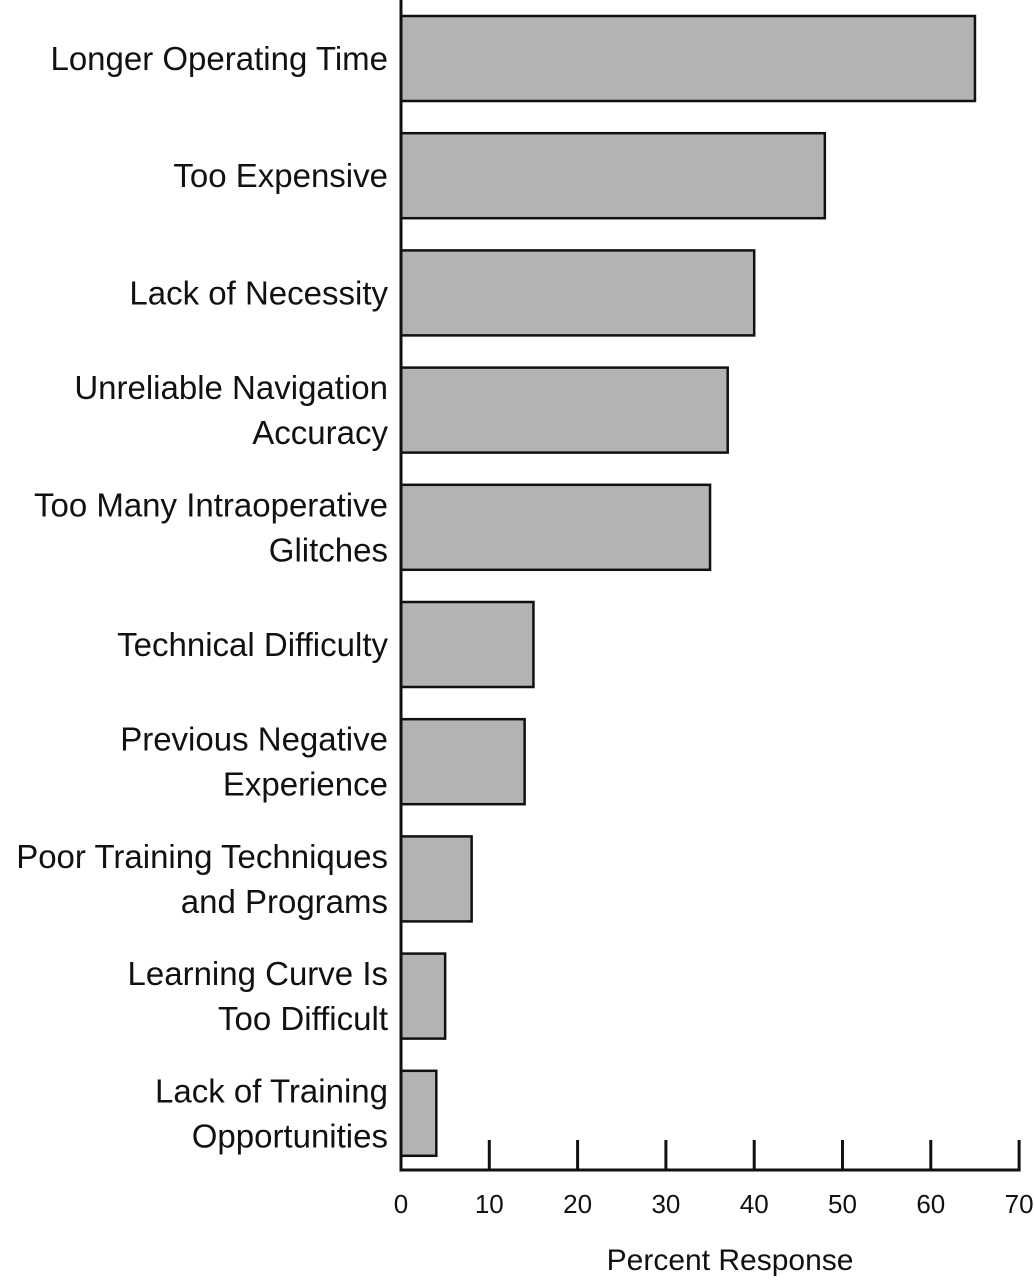  Describe the element at coordinates (231, 410) in the screenshot. I see `category-label: Unreliable Navigation Accuracy` at that location.